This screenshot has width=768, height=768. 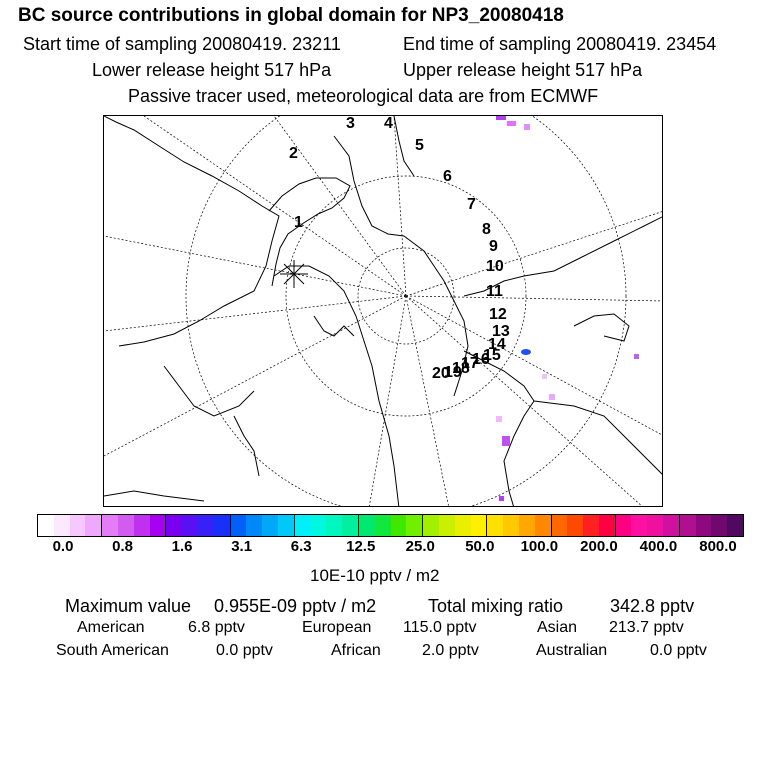 What do you see at coordinates (497, 344) in the screenshot?
I see `trajectory-label-14: 14` at bounding box center [497, 344].